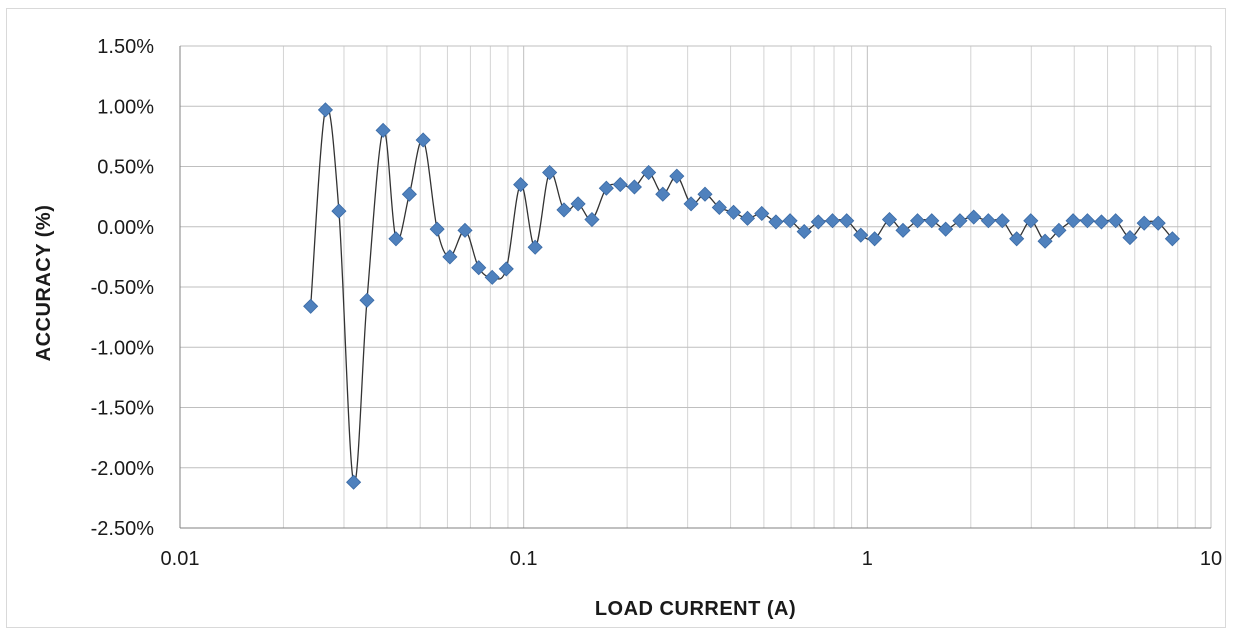 Image resolution: width=1233 pixels, height=634 pixels. What do you see at coordinates (44, 283) in the screenshot?
I see `y-axis-title: ACCURACY (%)` at bounding box center [44, 283].